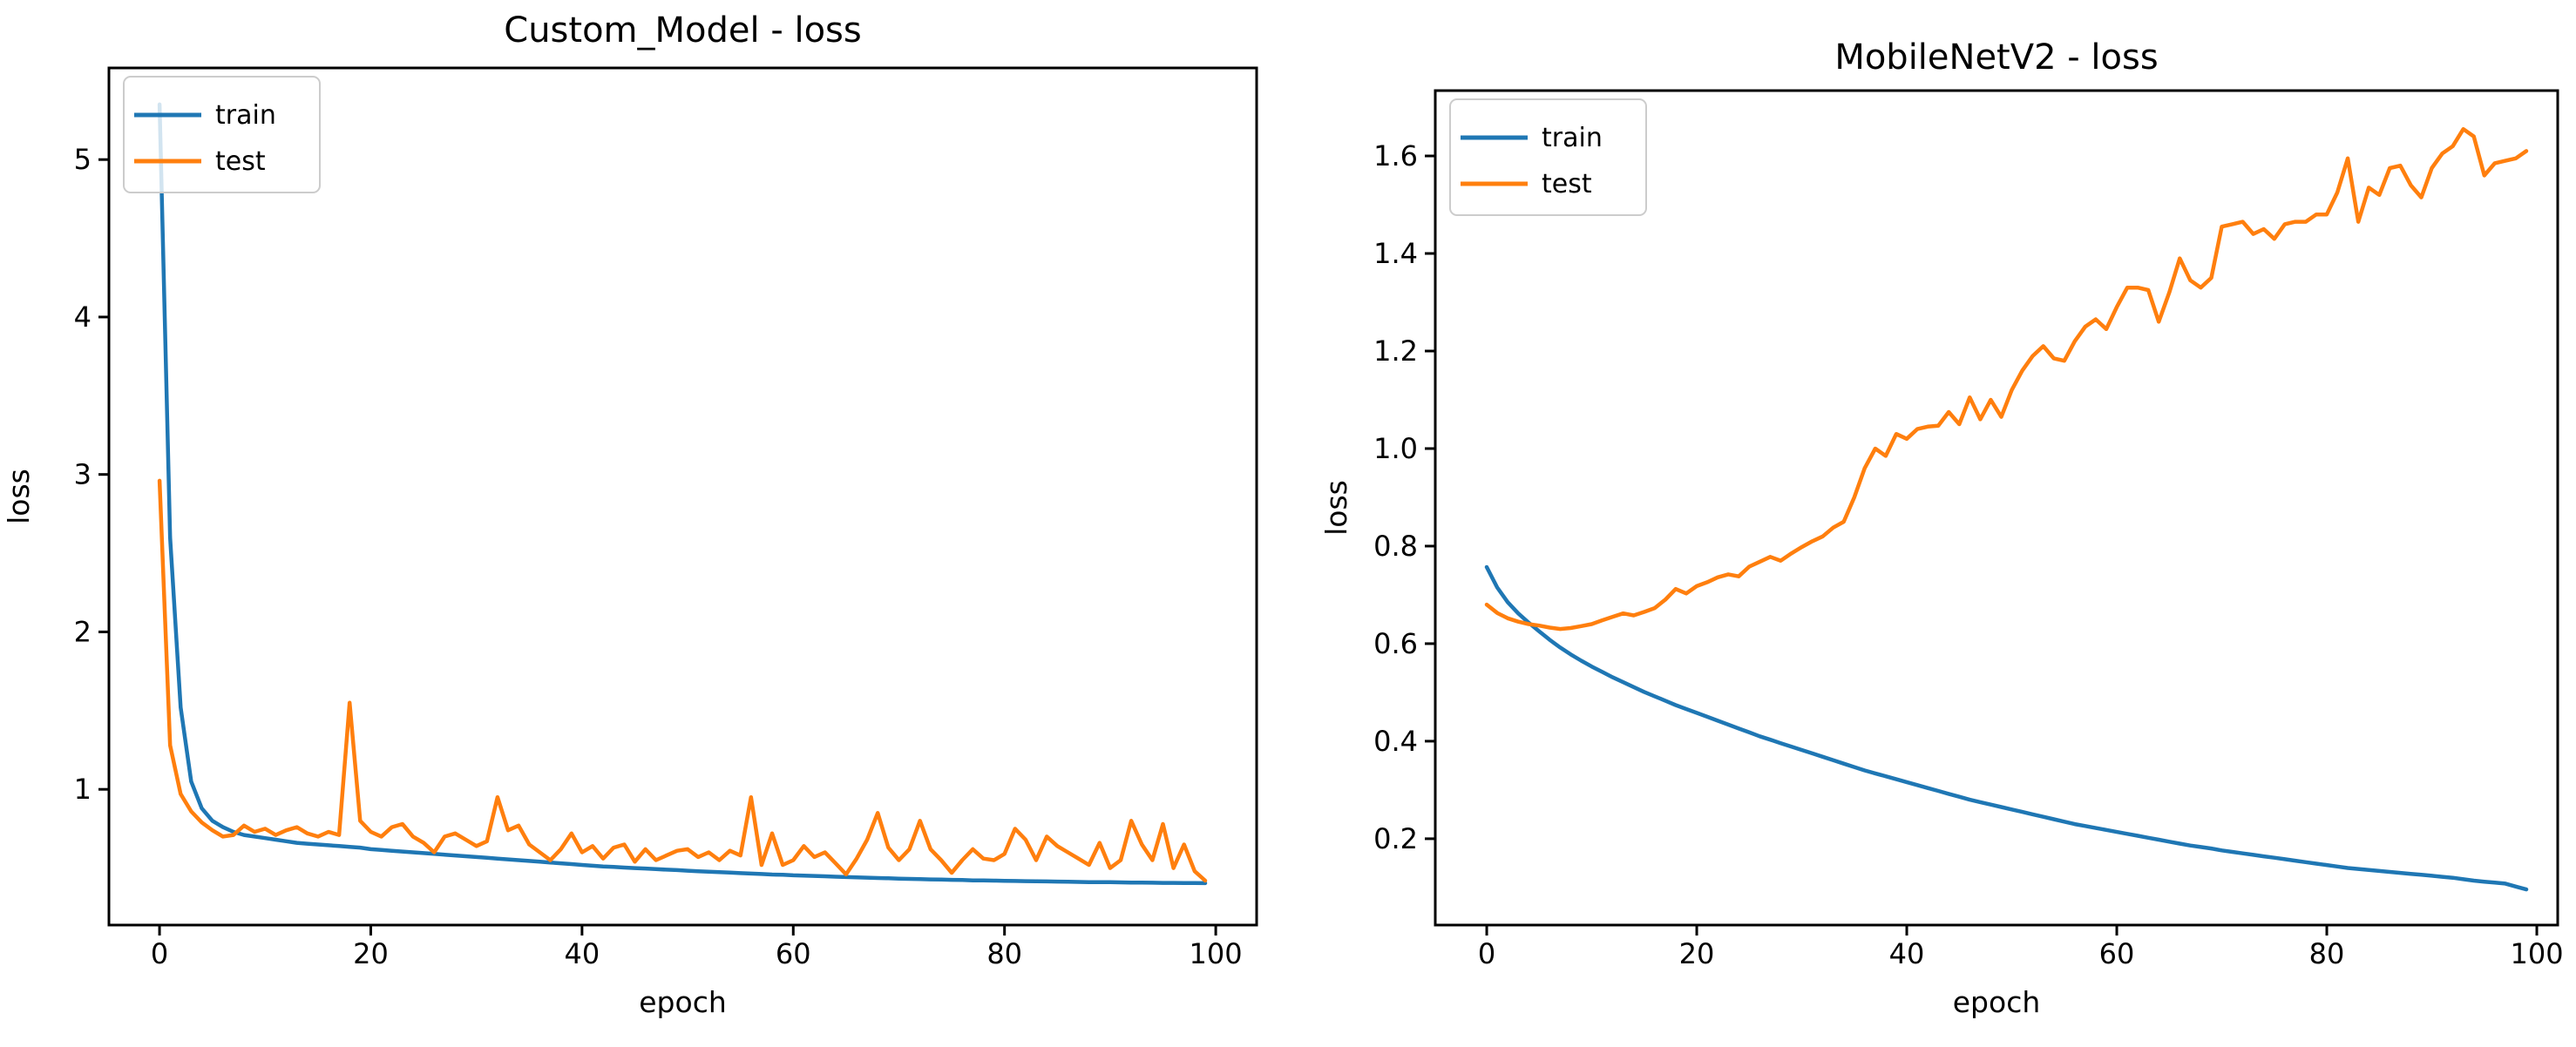 The height and width of the screenshot is (1047, 2576). I want to click on chart-title: MobileNetV2 - loss, so click(1996, 57).